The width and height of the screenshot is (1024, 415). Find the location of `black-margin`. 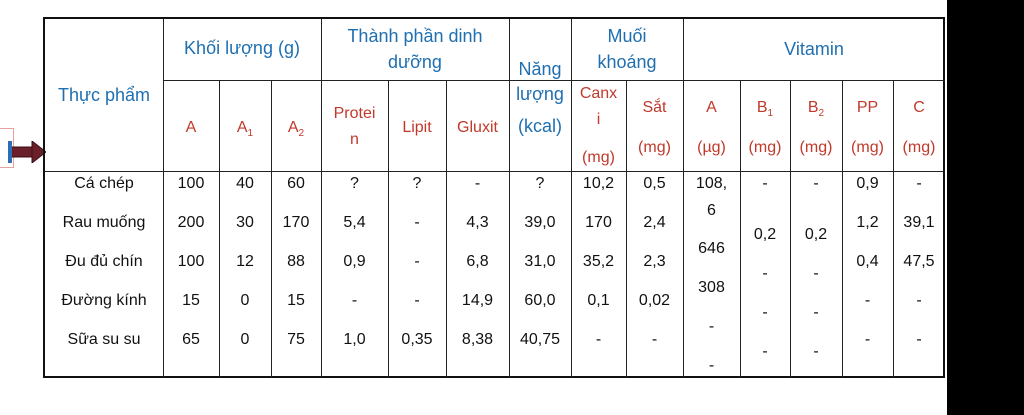

black-margin is located at coordinates (985, 207).